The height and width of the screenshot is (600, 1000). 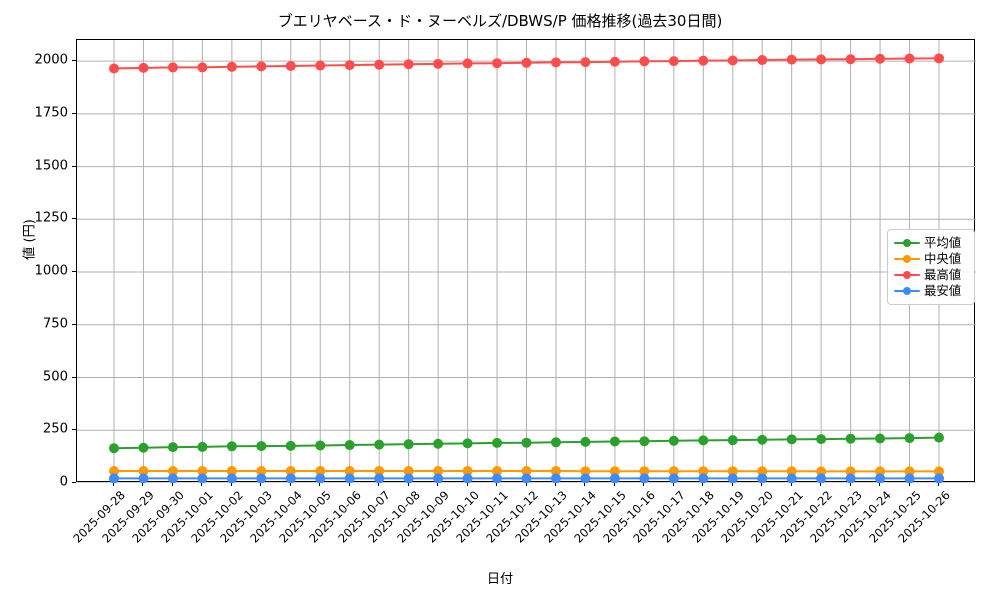 What do you see at coordinates (51, 271) in the screenshot?
I see `y-axis-tick-label: 1000` at bounding box center [51, 271].